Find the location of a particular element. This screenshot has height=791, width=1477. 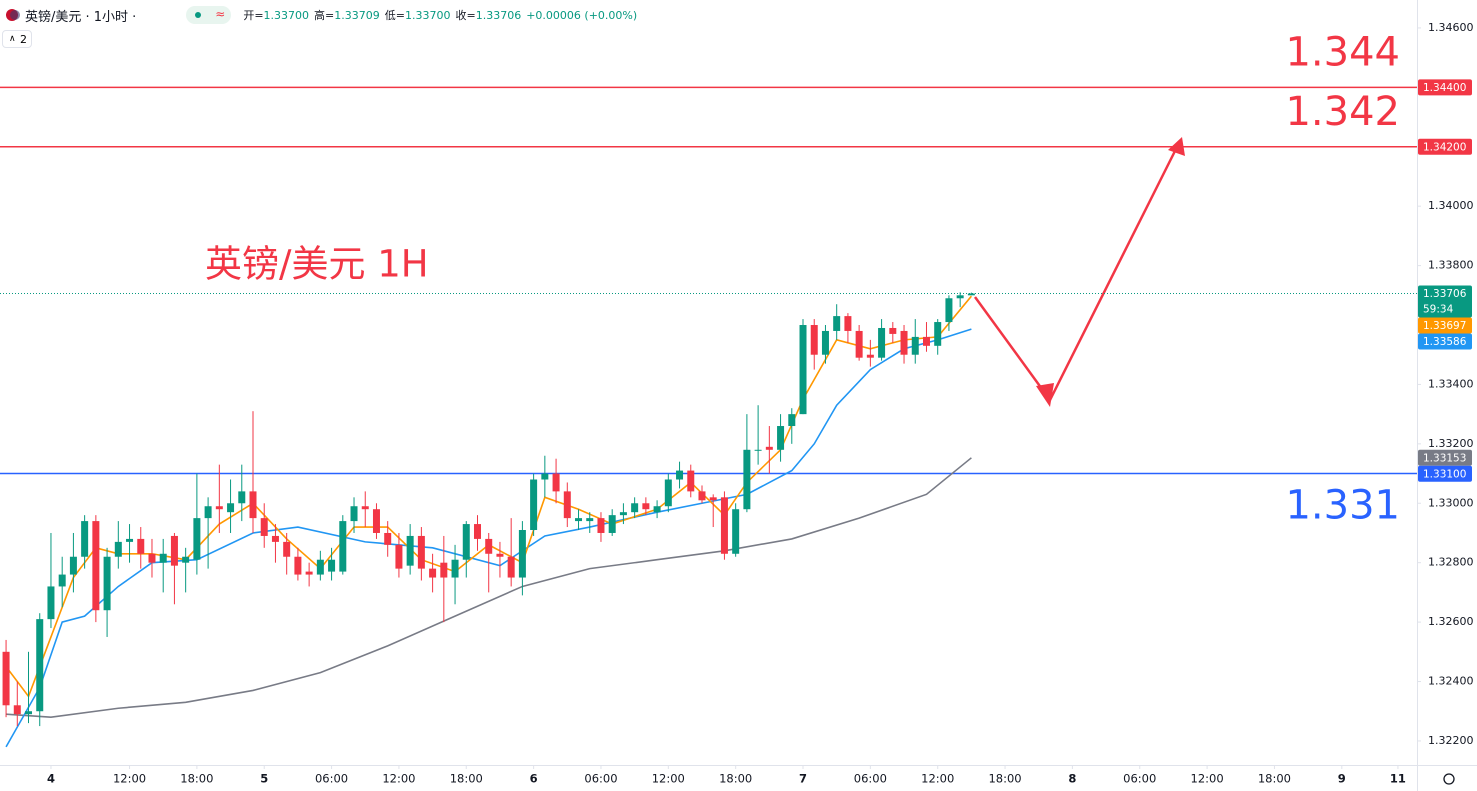

level-annotation: 1.331 is located at coordinates (1342, 506).